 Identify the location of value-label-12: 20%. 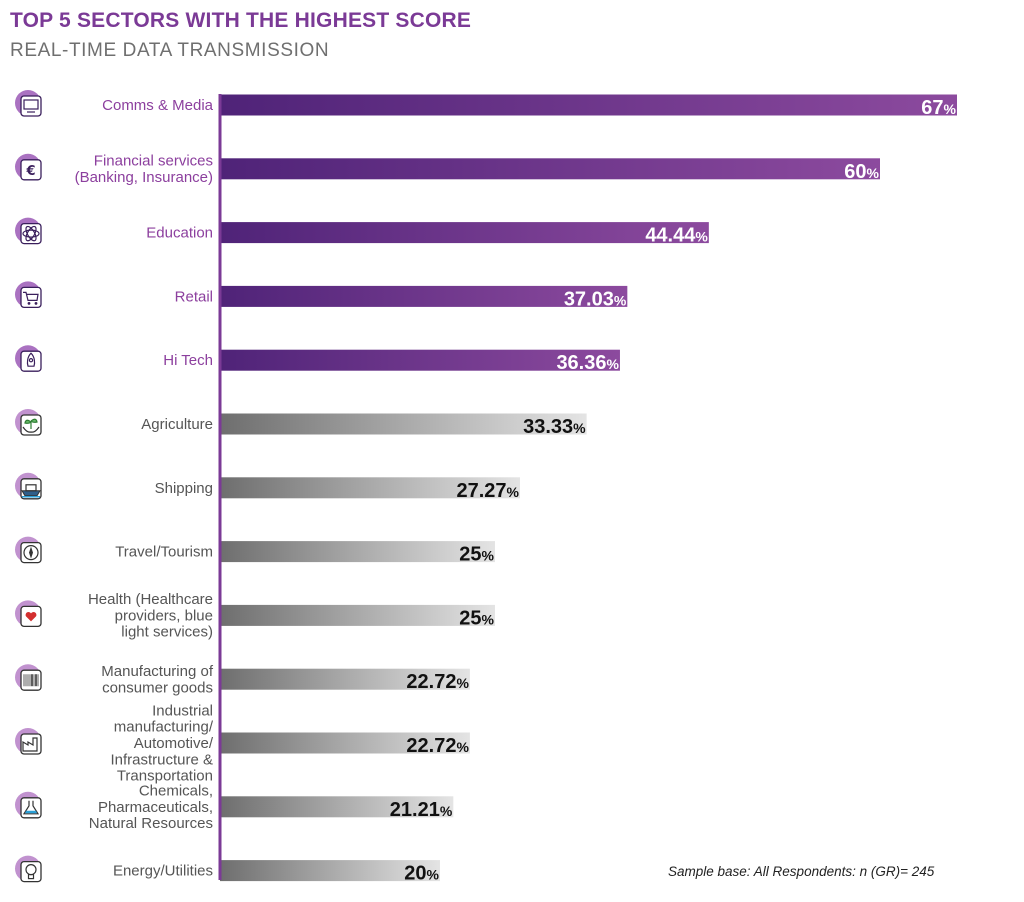
(421, 874).